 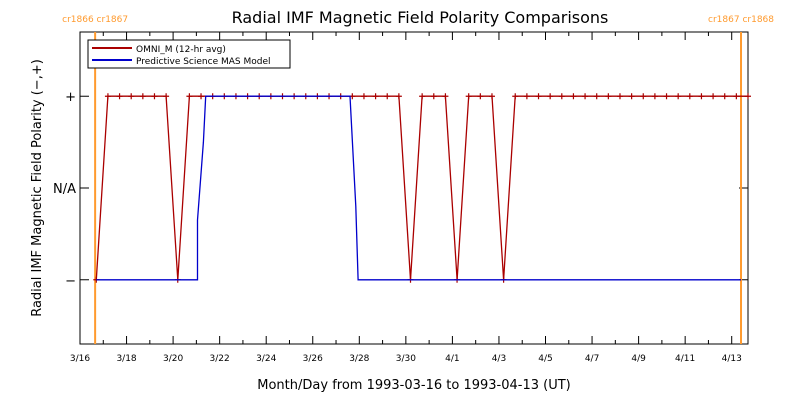 What do you see at coordinates (37, 188) in the screenshot?
I see `y-axis-label: Radial IMF Magnetic Field Polarity (−,+)` at bounding box center [37, 188].